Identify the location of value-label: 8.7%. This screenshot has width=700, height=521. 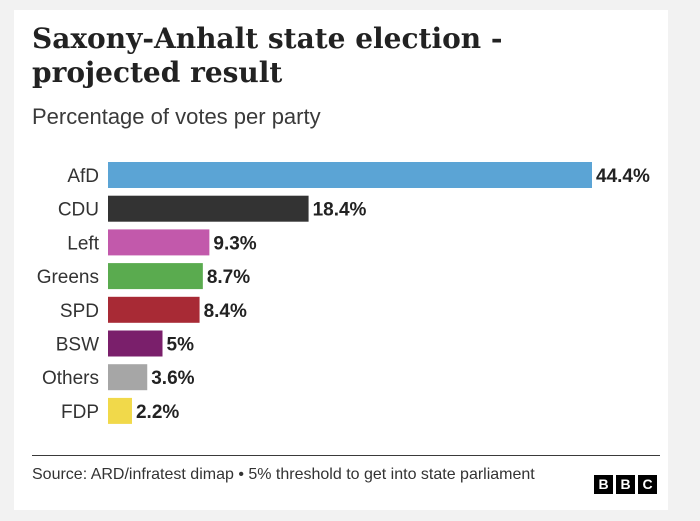
(228, 277).